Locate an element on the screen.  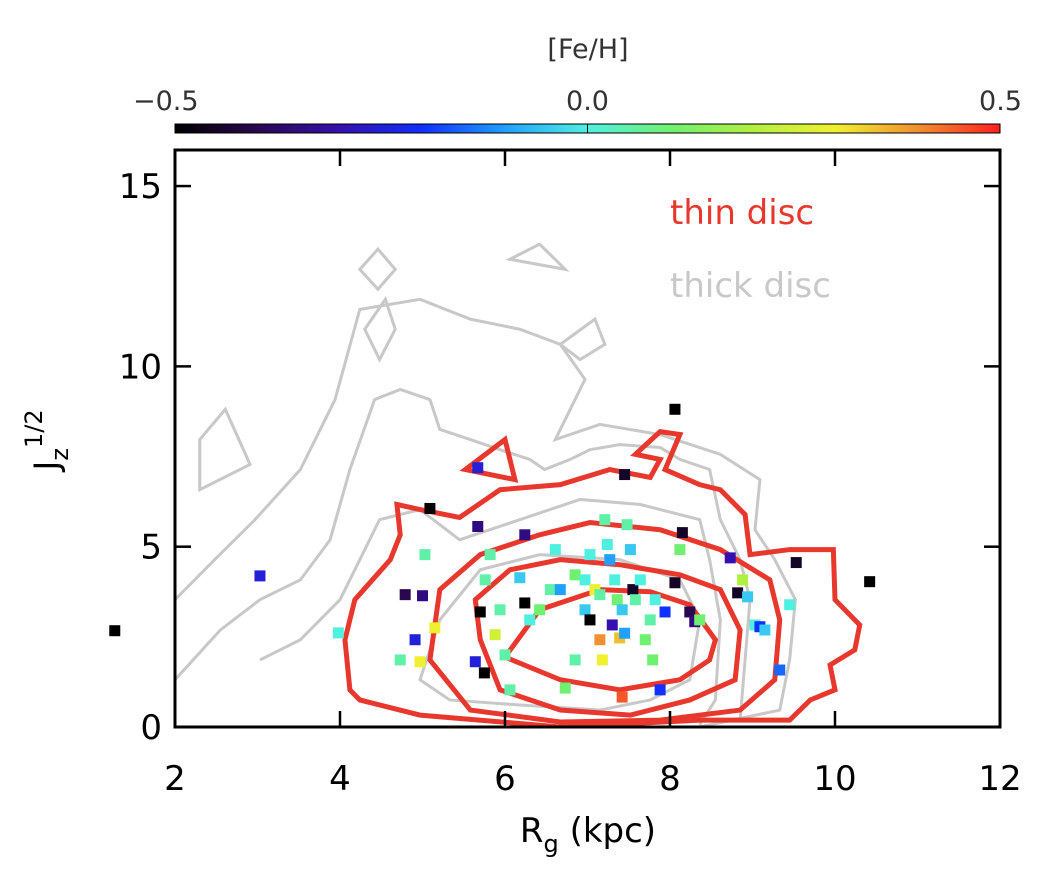
colorbar-label: [Fe/H] is located at coordinates (587, 49).